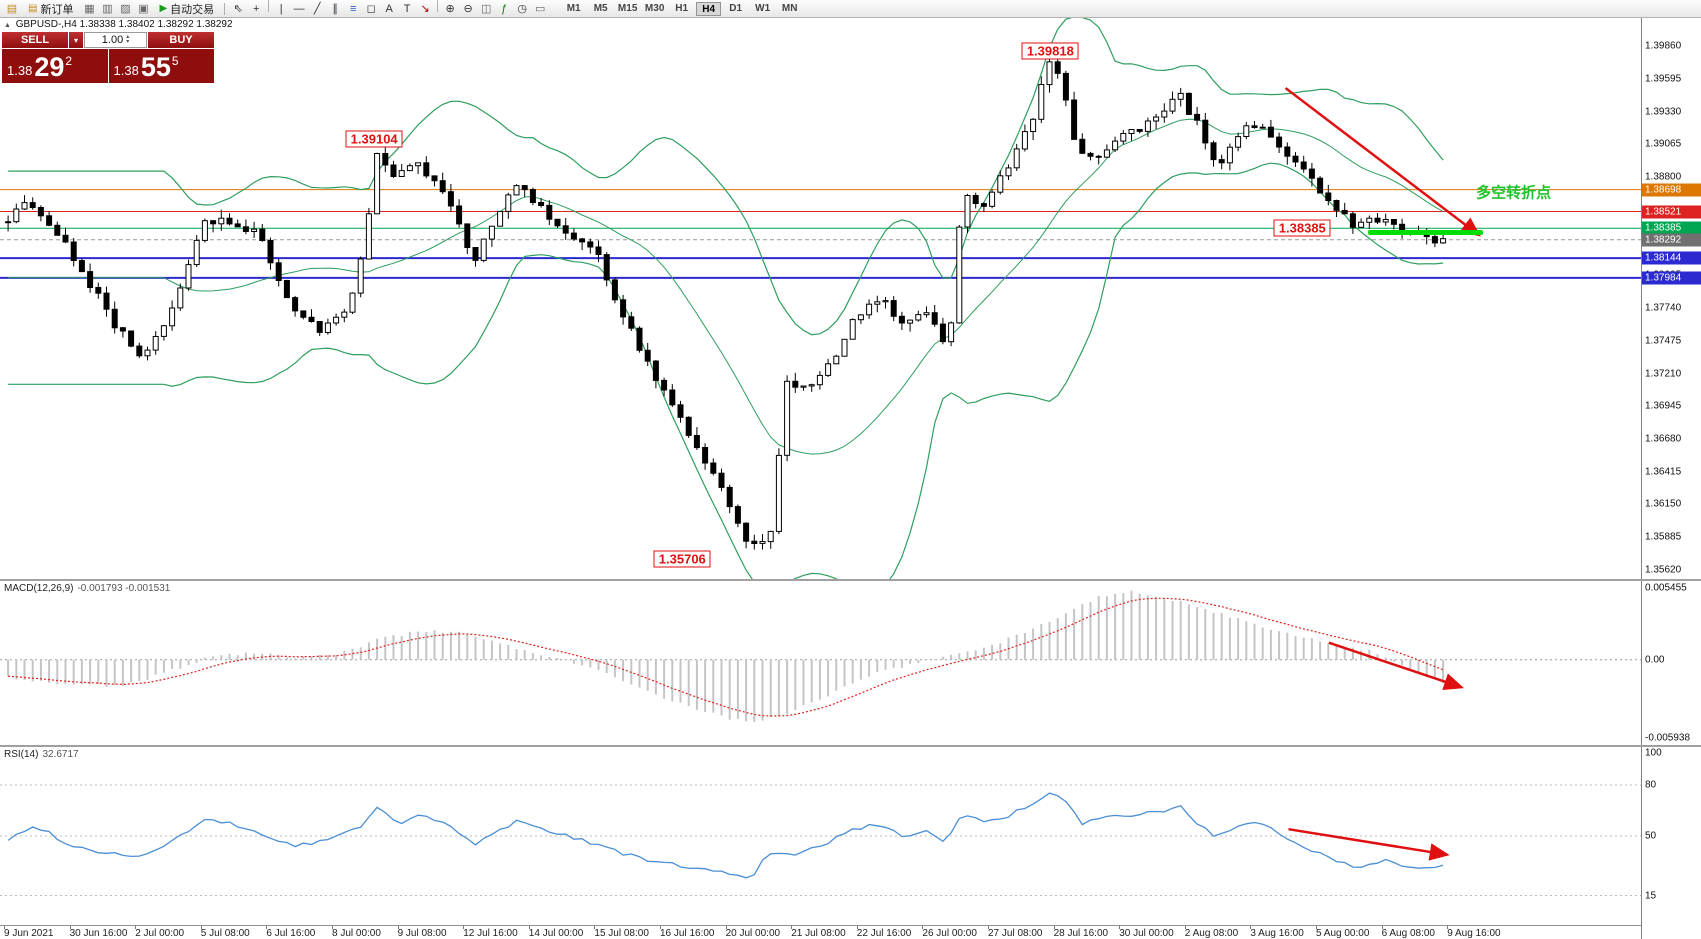 The width and height of the screenshot is (1701, 939). I want to click on time-axis-label: 6 Aug 08:00, so click(1408, 933).